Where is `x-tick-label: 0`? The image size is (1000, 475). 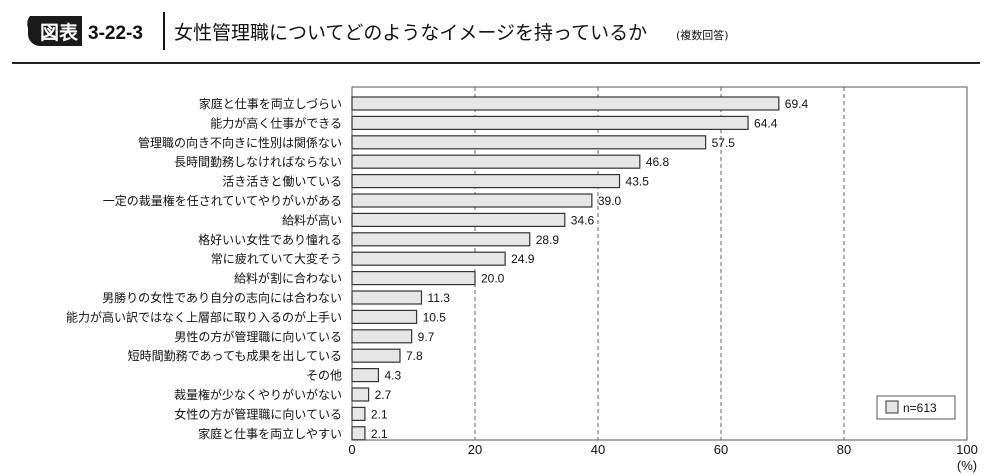
x-tick-label: 0 is located at coordinates (351, 449).